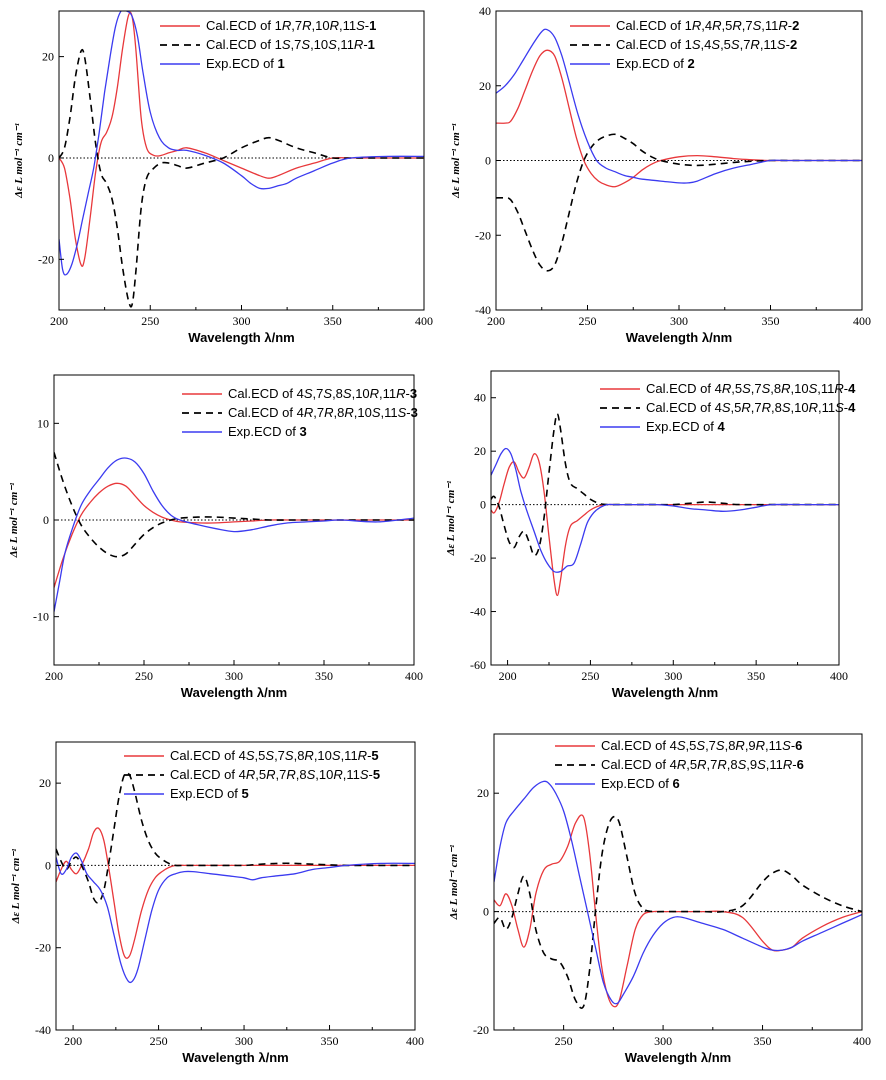 Image resolution: width=886 pixels, height=1080 pixels. What do you see at coordinates (274, 755) in the screenshot?
I see `legend-entry: Cal.ECD of 4S,5S,7S,8R,10S,11R-5` at bounding box center [274, 755].